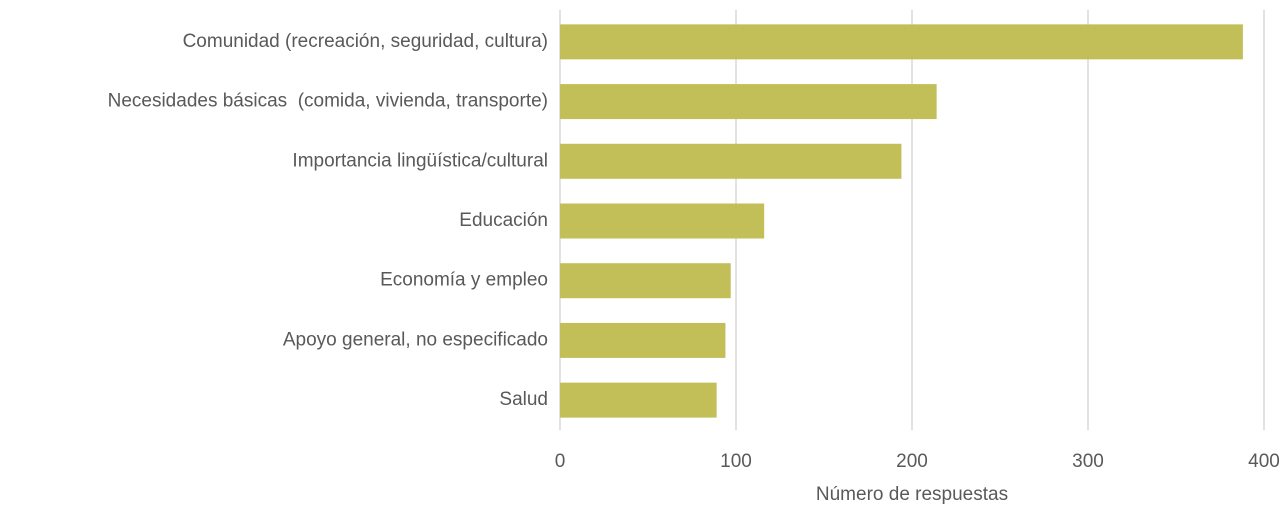 The height and width of the screenshot is (506, 1285). I want to click on x-tick-label: 300, so click(1088, 461).